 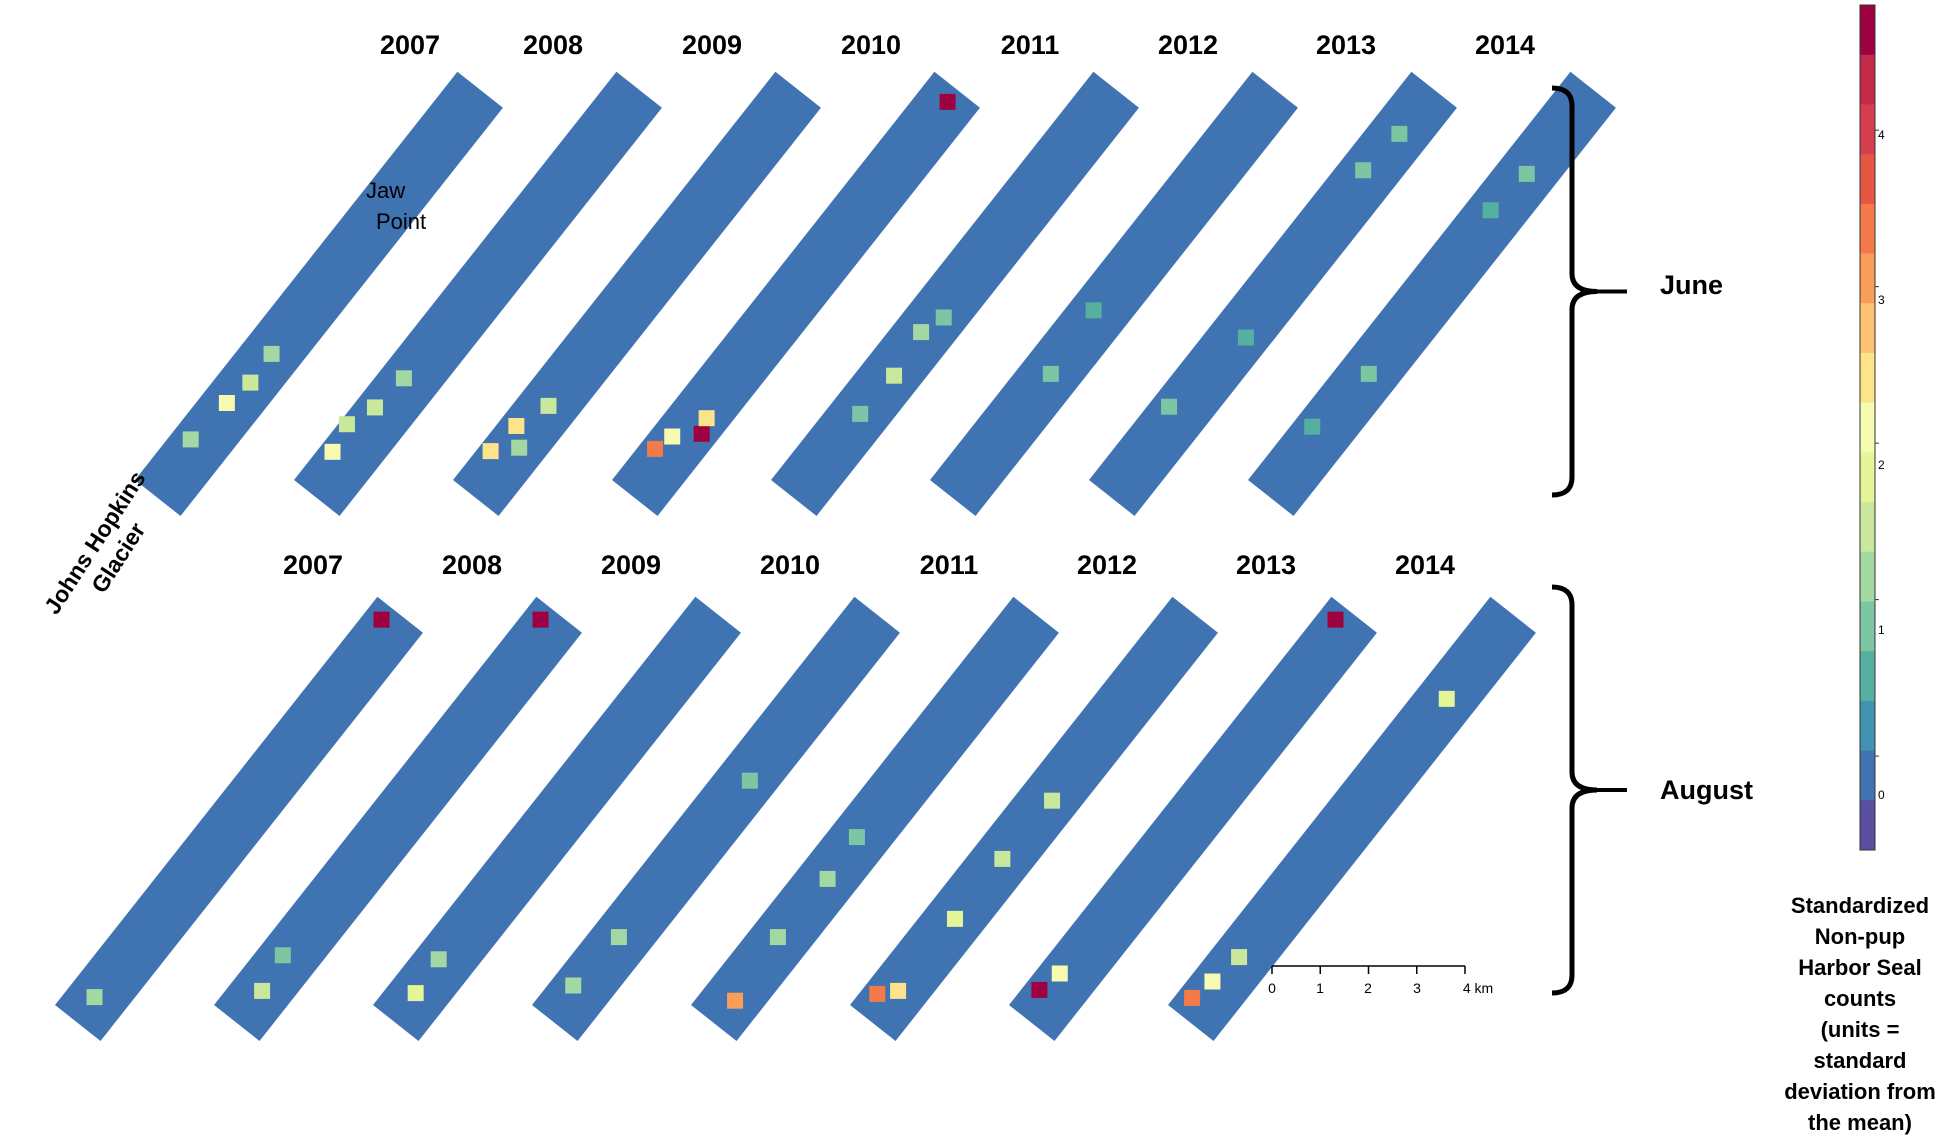 What do you see at coordinates (1034, 818) in the screenshot?
I see `fjord-panel-august-2012` at bounding box center [1034, 818].